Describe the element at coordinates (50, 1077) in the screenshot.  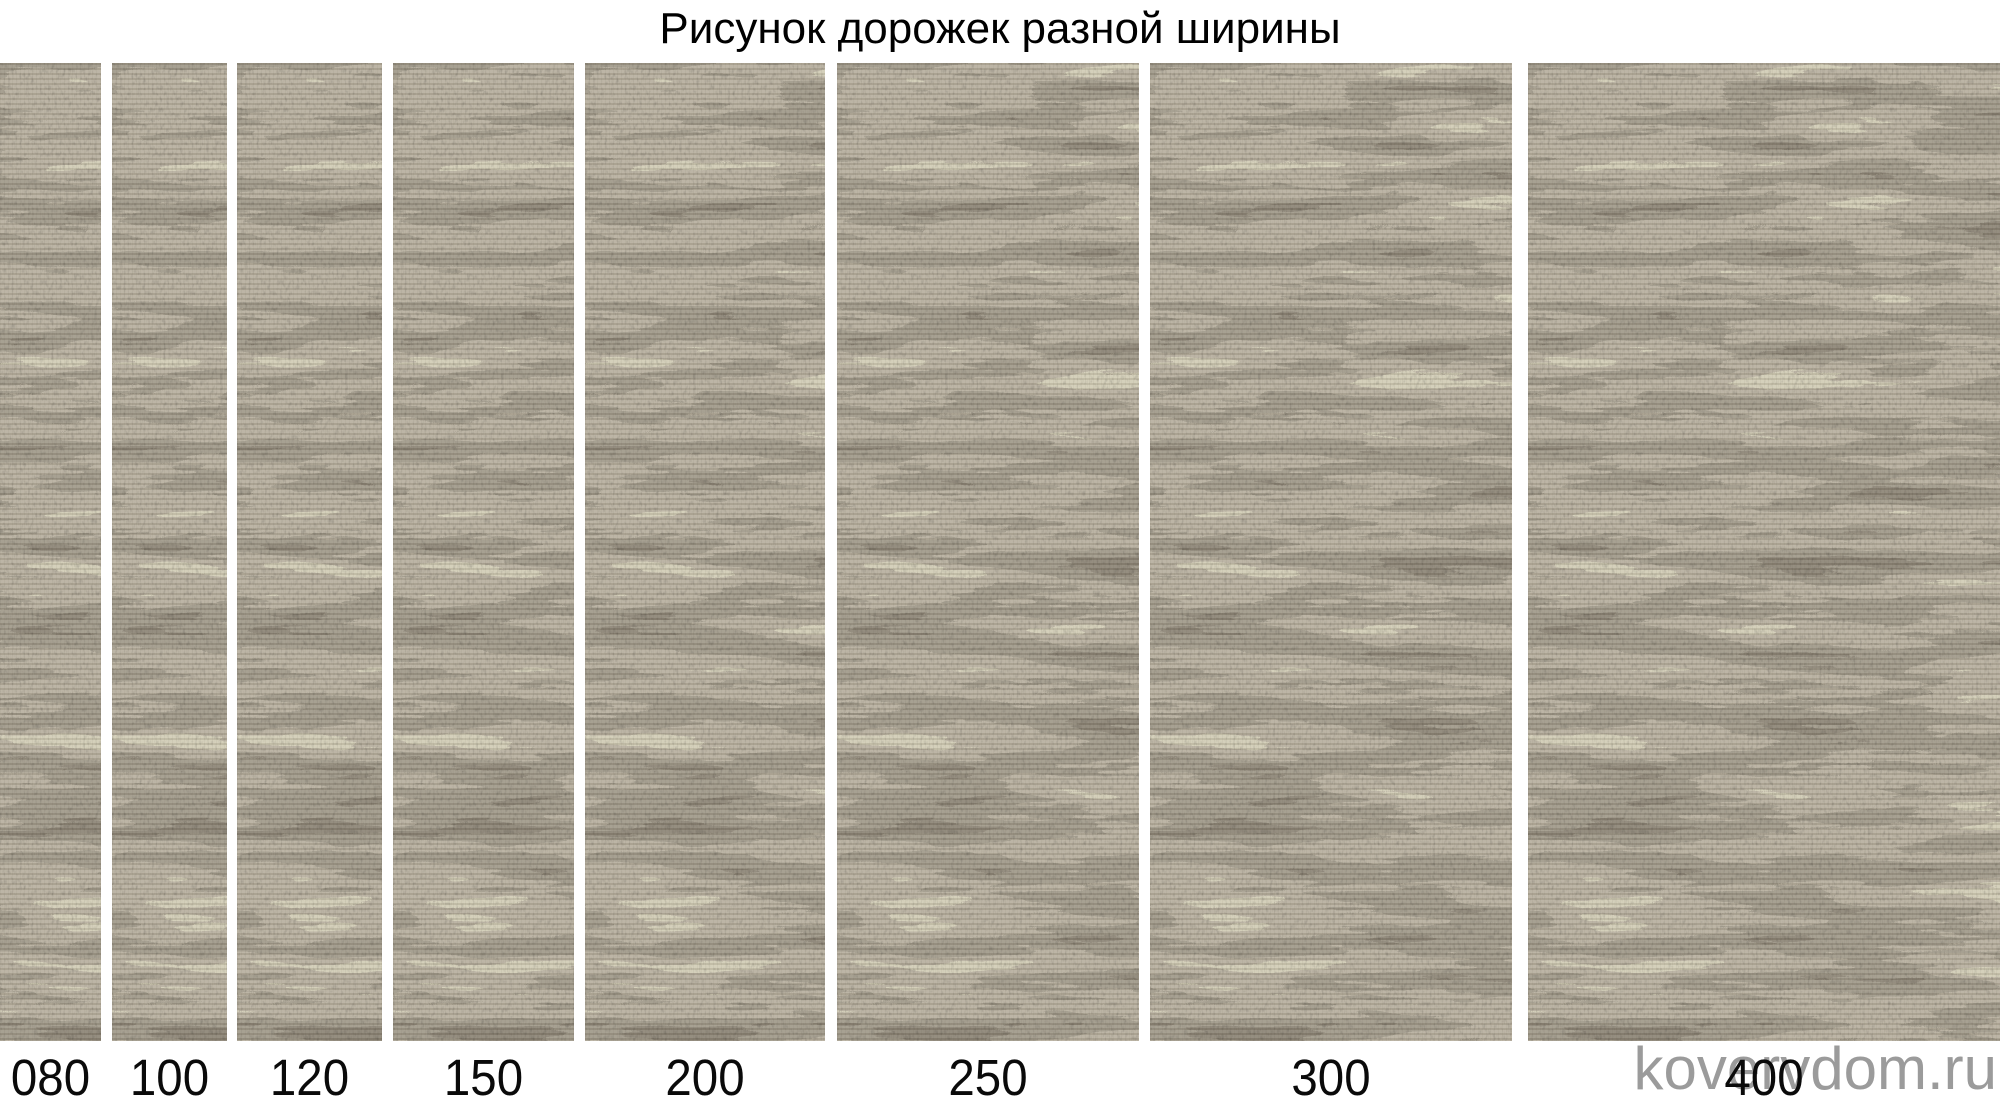
I see `runner-width-label-080: 080` at that location.